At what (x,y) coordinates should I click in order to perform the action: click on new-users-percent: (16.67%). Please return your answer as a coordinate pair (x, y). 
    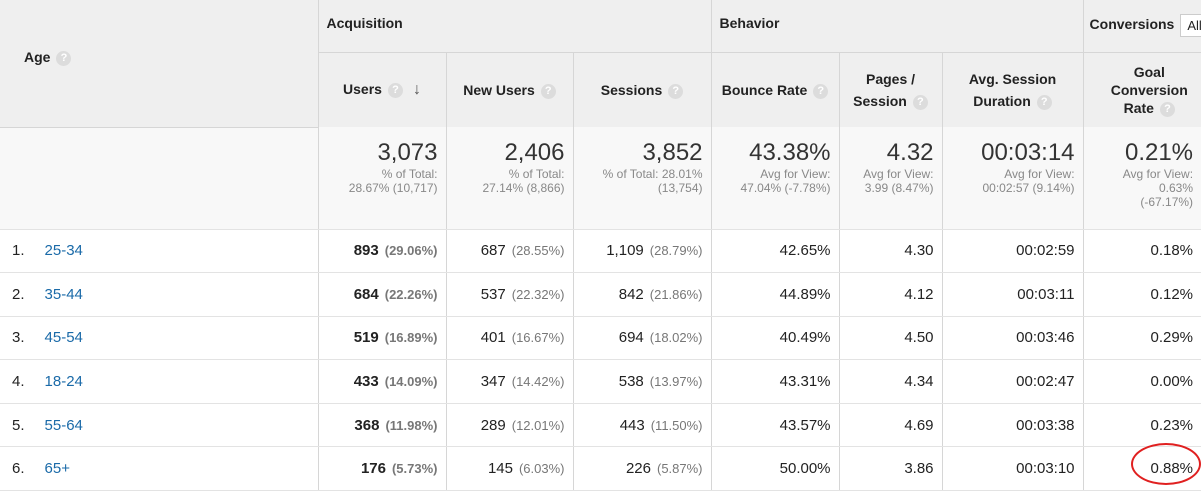
    Looking at the image, I should click on (538, 338).